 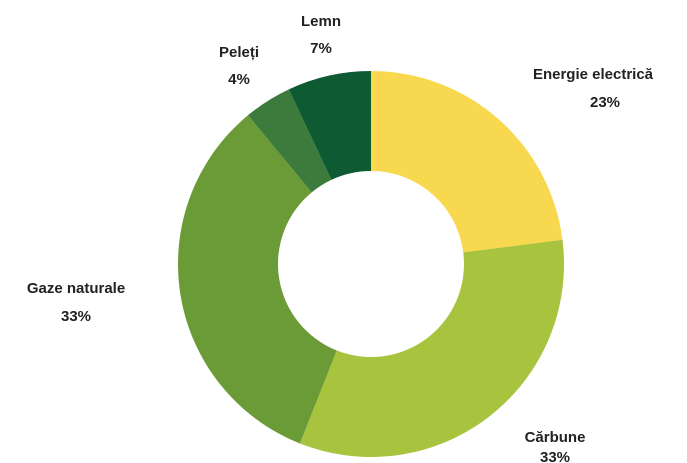 What do you see at coordinates (321, 48) in the screenshot?
I see `slice-value-label: 7%` at bounding box center [321, 48].